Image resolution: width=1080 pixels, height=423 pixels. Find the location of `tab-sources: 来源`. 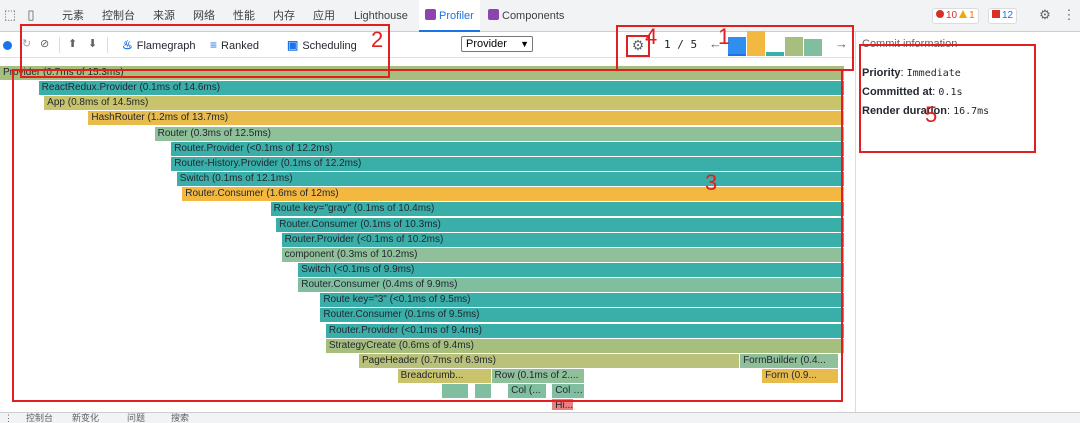

tab-sources: 来源 is located at coordinates (164, 16).